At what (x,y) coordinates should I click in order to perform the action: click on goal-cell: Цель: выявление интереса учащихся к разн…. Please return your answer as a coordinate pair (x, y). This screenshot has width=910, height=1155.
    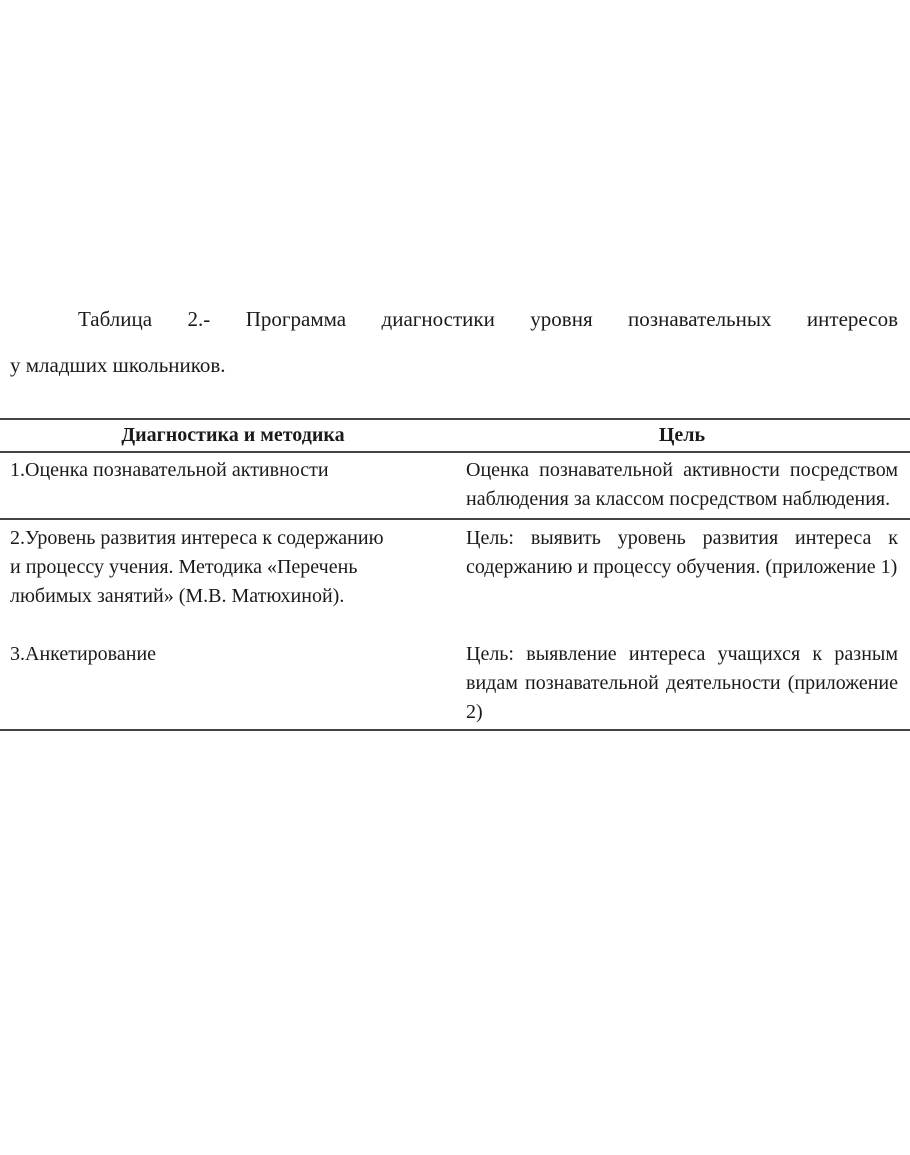
    Looking at the image, I should click on (682, 683).